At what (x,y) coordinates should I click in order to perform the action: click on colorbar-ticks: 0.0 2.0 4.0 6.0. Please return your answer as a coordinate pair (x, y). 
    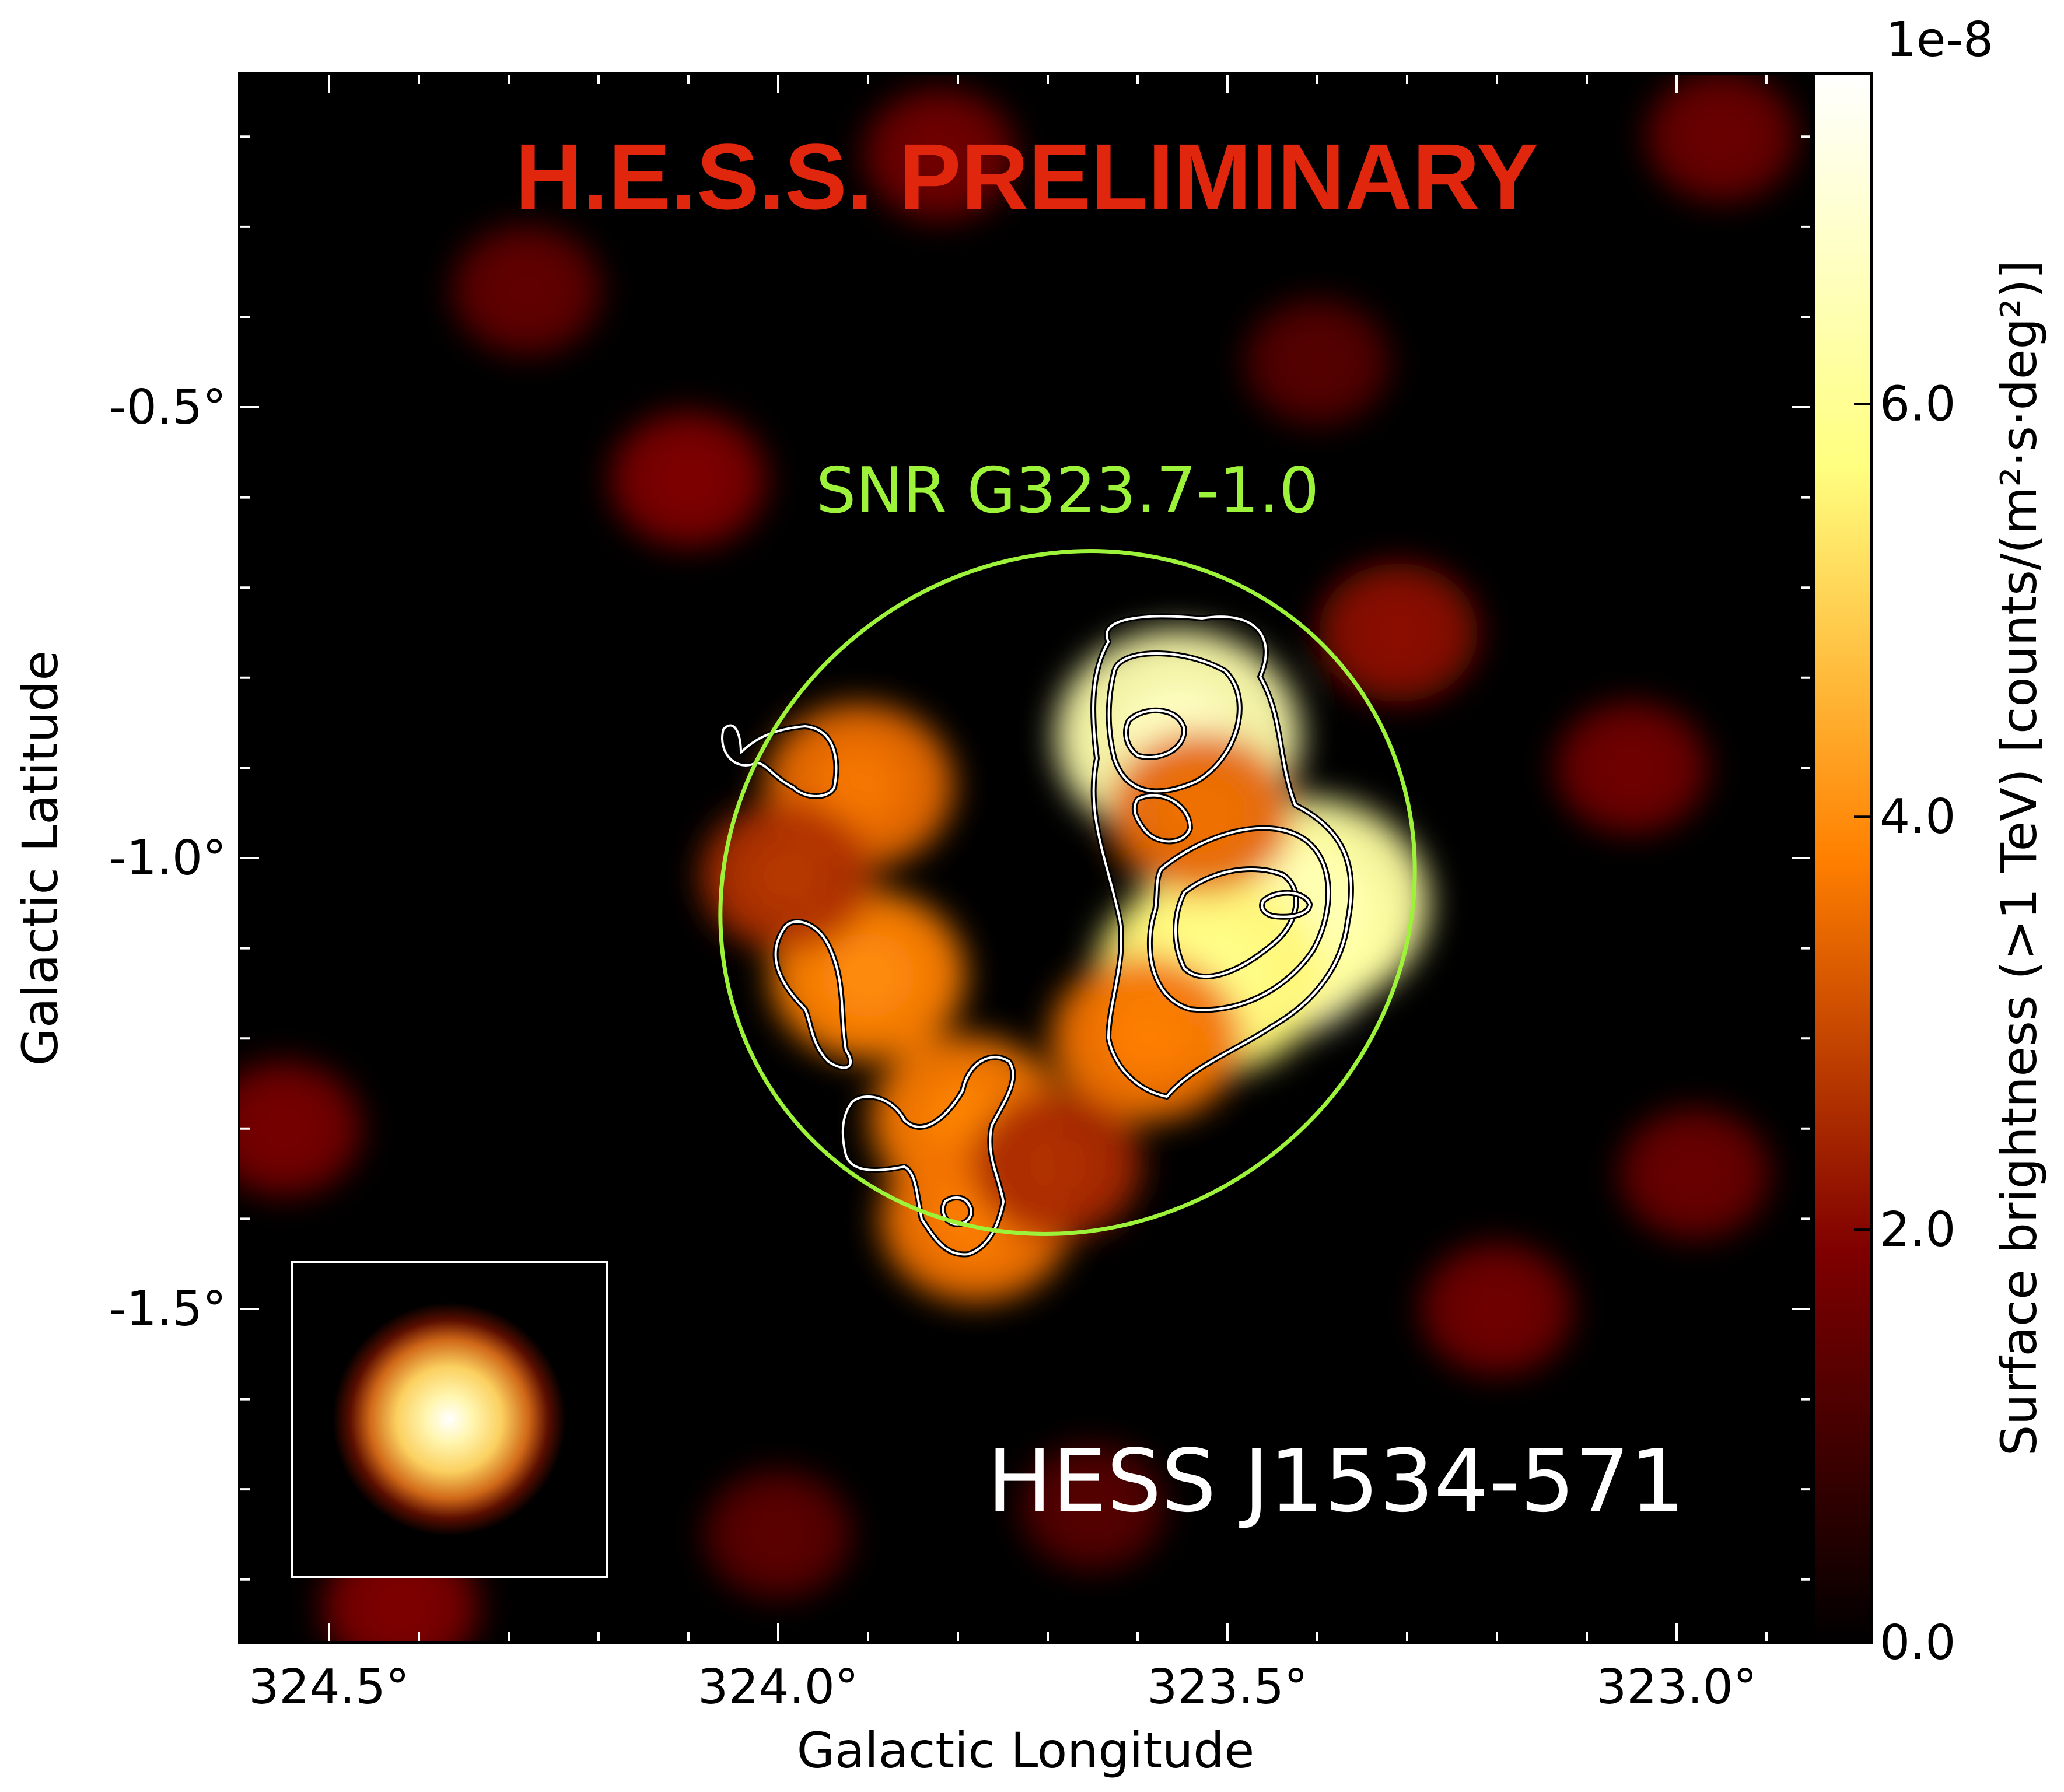
    Looking at the image, I should click on (1904, 1023).